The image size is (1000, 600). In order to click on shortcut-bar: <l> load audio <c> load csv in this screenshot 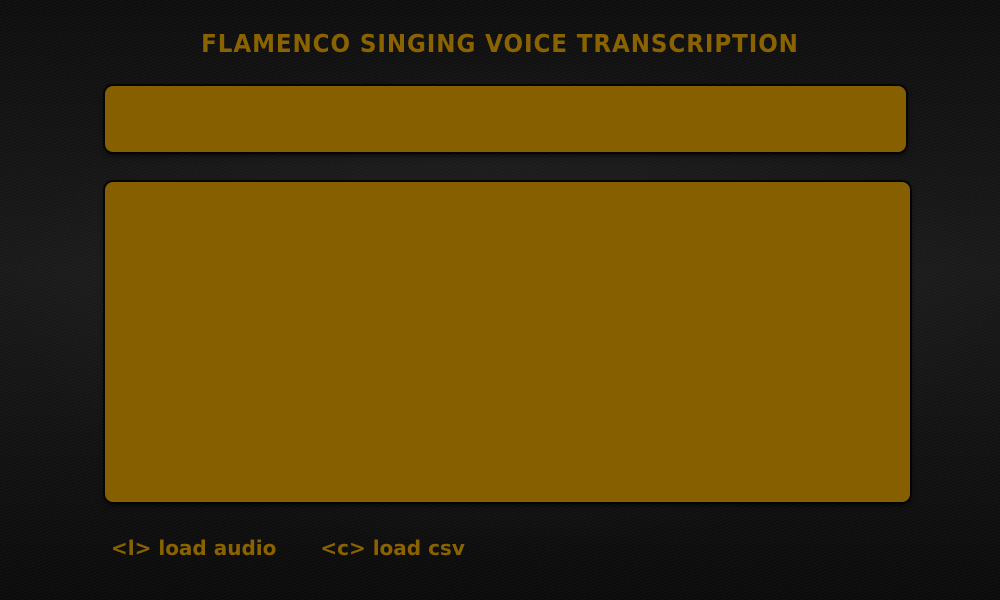, I will do `click(288, 548)`.